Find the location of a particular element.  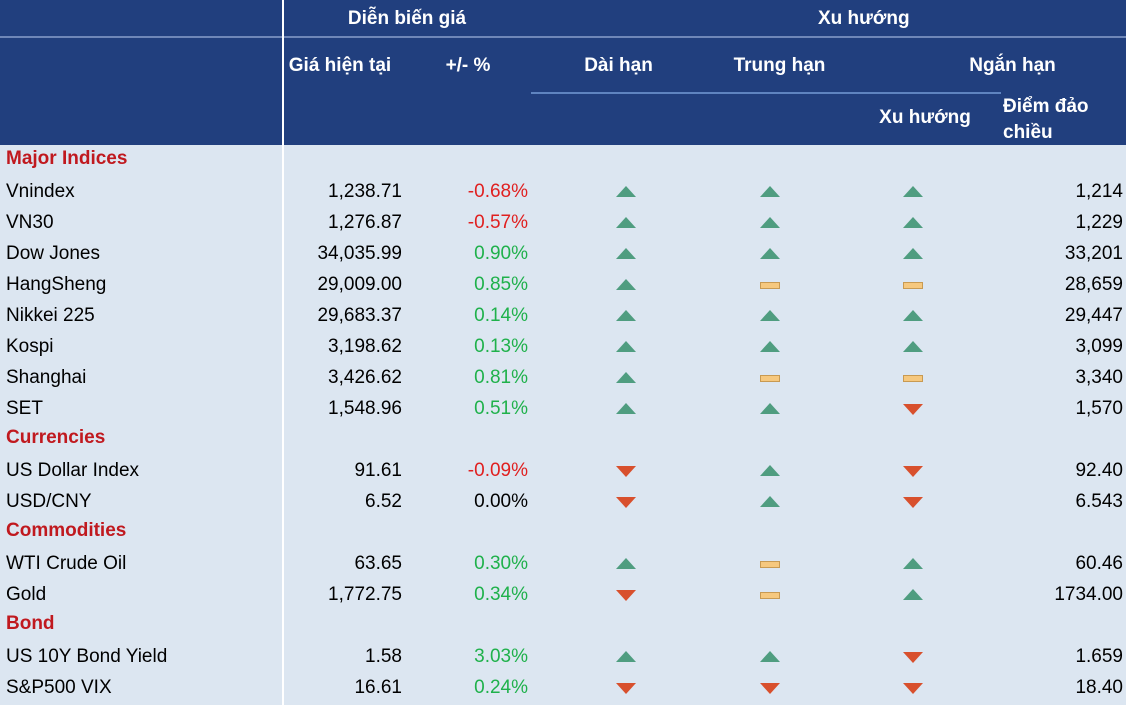

reversal: 3,099 is located at coordinates (1099, 346).